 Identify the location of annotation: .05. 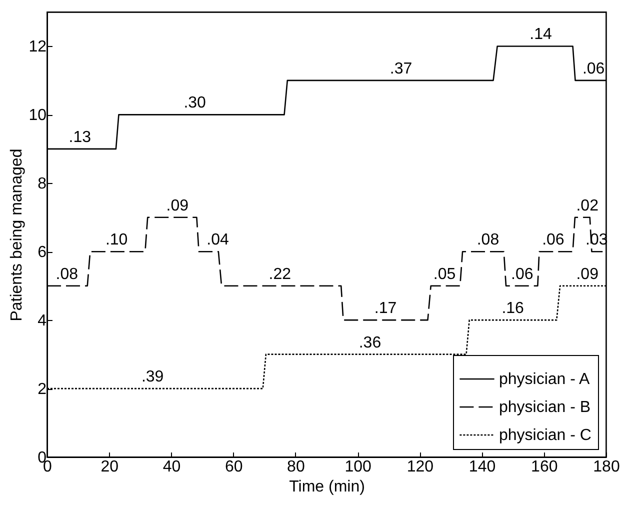
(444, 274).